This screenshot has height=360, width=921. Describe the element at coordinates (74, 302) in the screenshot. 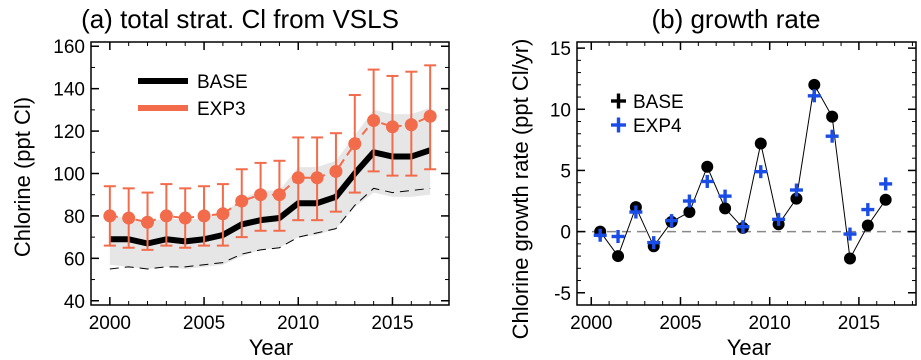

I see `y-tick-label-a: 40` at that location.